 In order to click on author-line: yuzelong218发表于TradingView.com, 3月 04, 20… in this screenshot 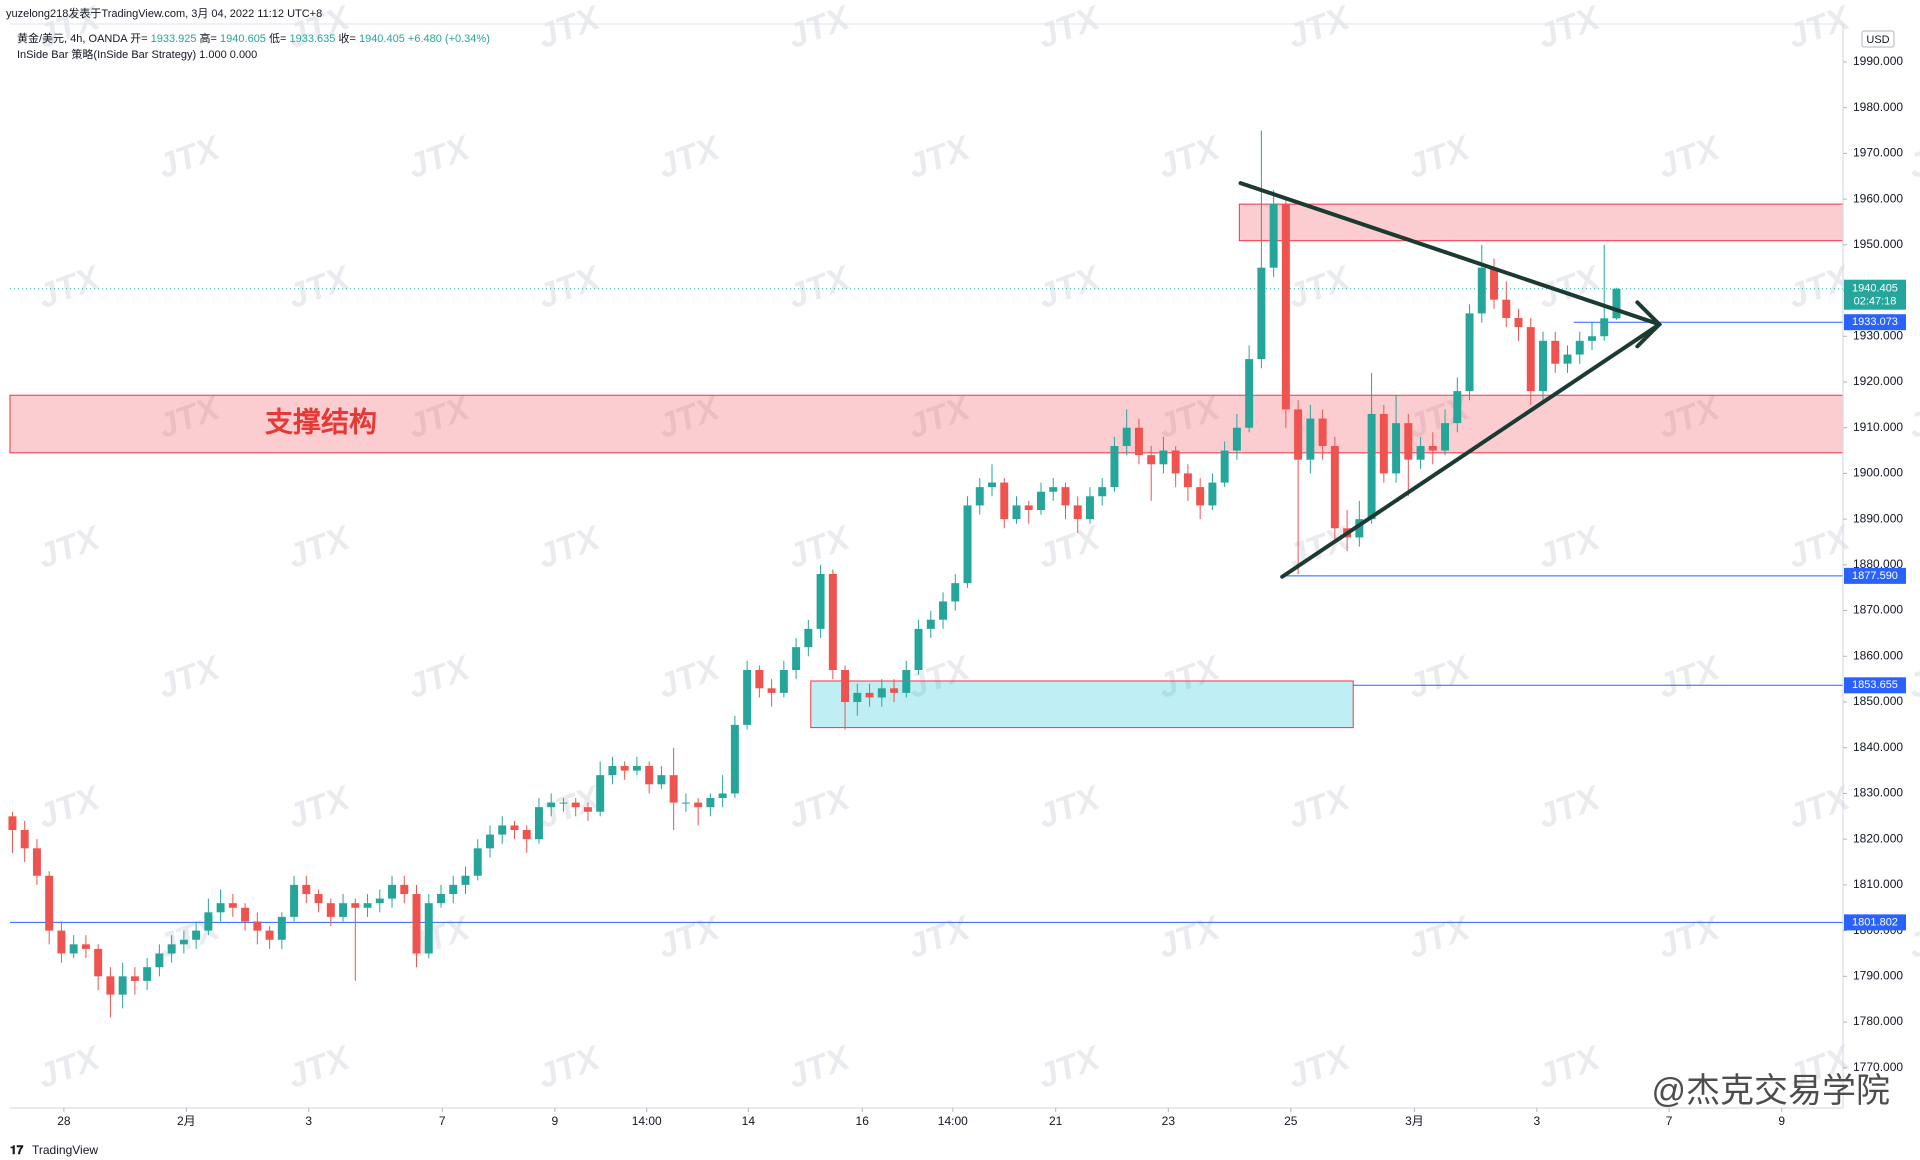, I will do `click(164, 13)`.